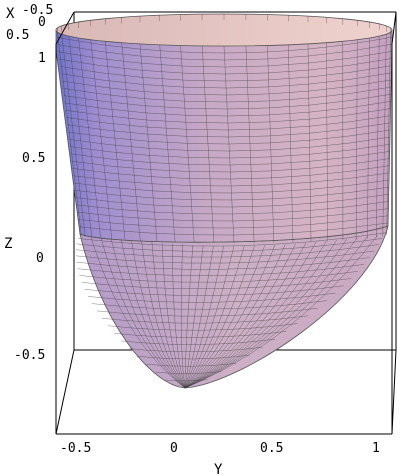  I want to click on y-tick-label: -0.5, so click(75, 448).